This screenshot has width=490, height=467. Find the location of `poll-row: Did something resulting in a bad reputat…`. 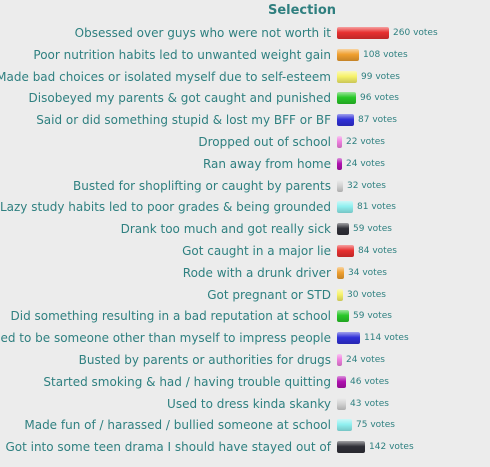

poll-row: Did something resulting in a bad reputat… is located at coordinates (245, 316).